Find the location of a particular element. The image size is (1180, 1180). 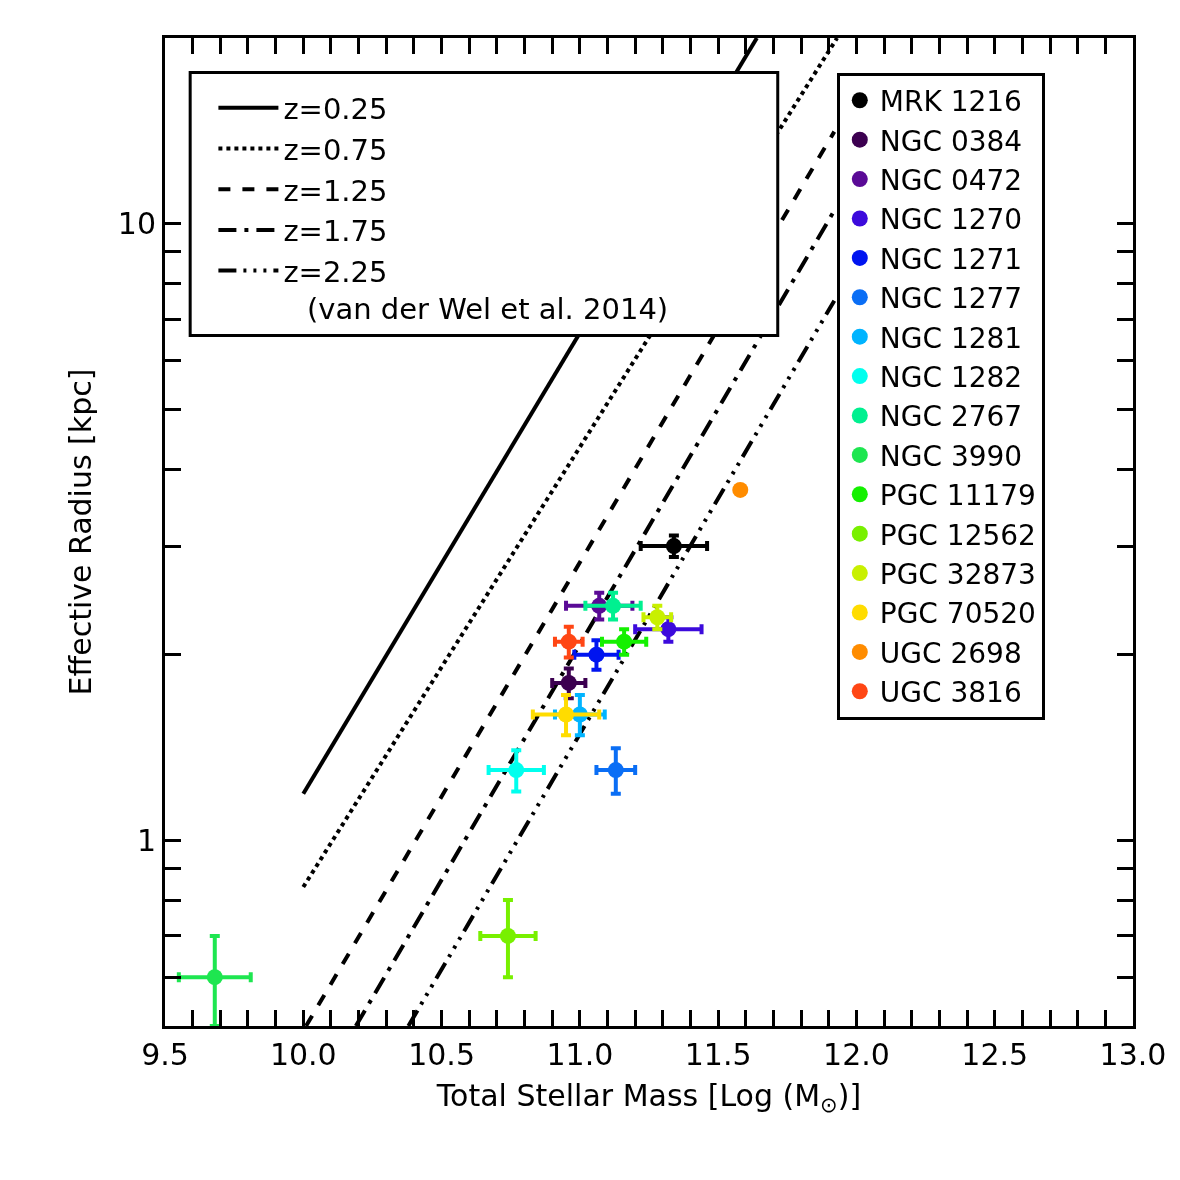

legend-label: UGC 2698 is located at coordinates (950, 653).